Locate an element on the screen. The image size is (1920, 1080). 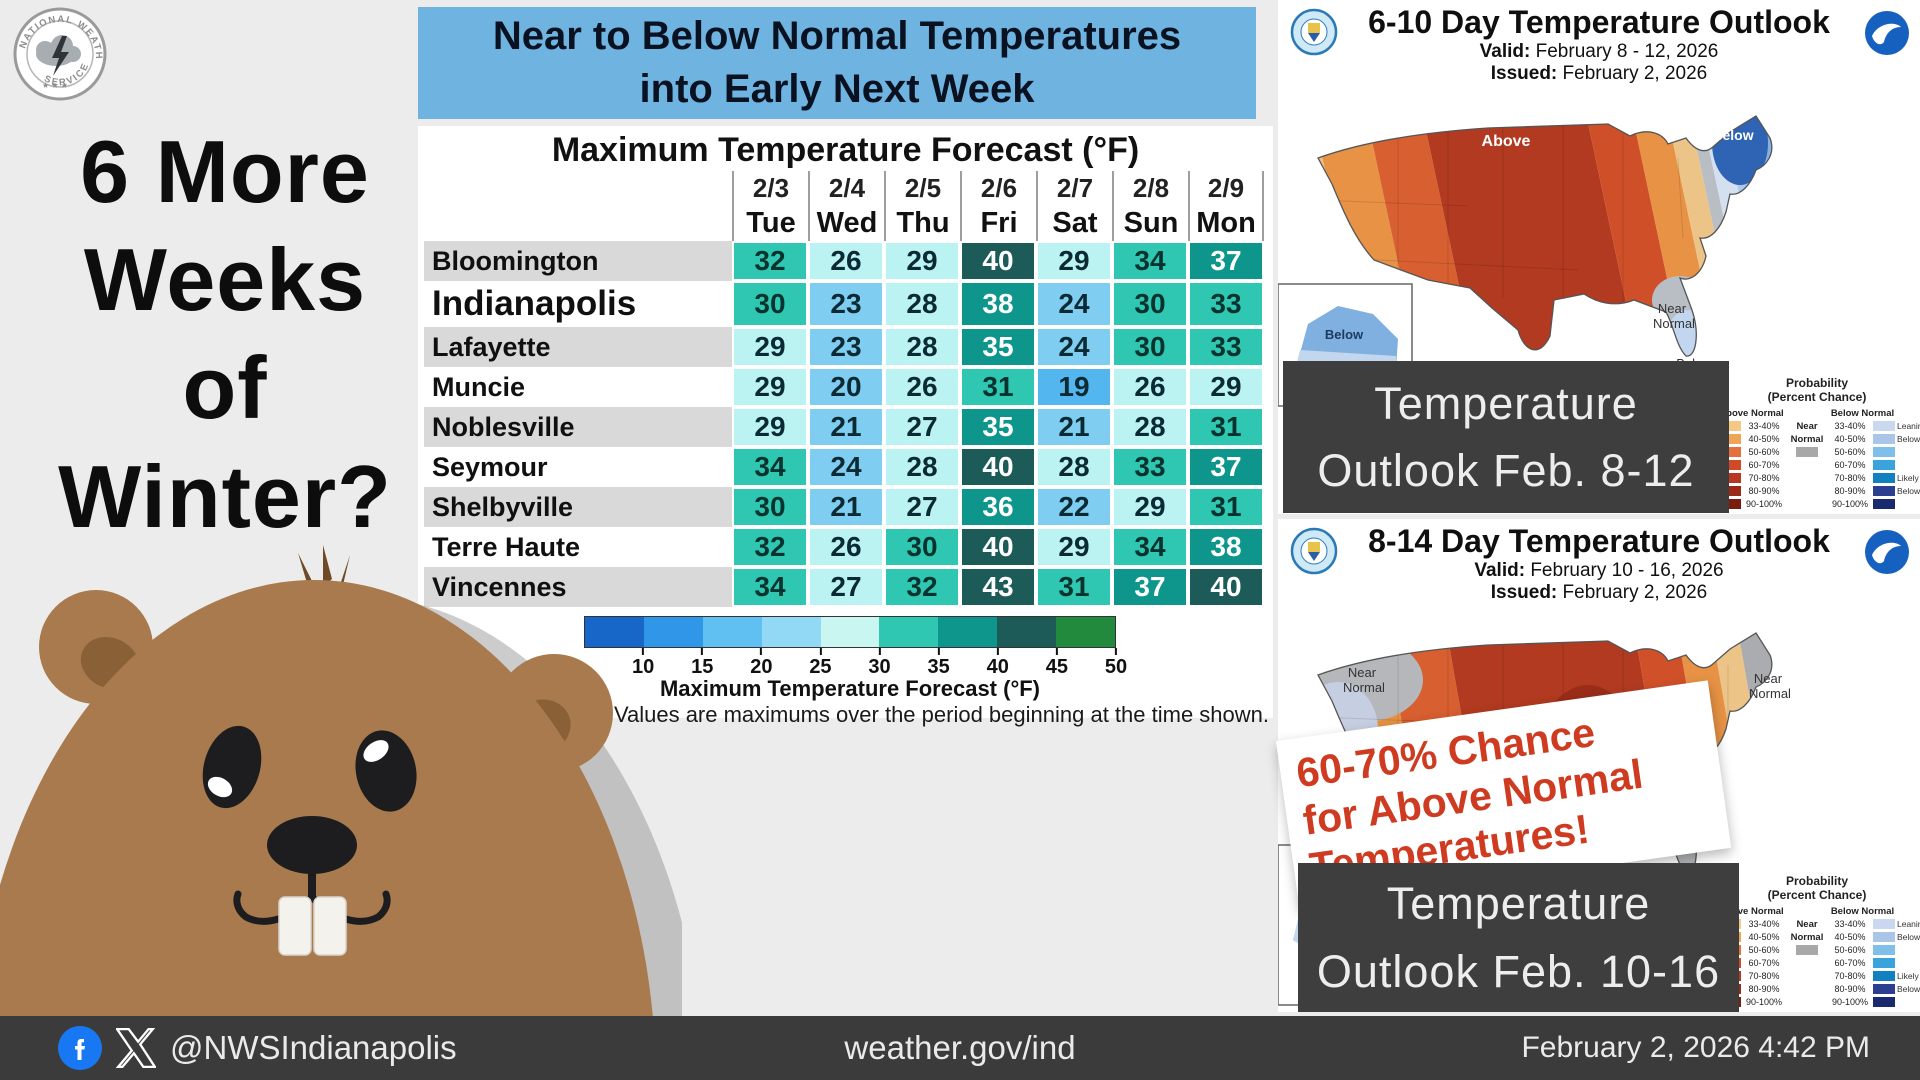
temp-cell: 27 is located at coordinates (922, 427).